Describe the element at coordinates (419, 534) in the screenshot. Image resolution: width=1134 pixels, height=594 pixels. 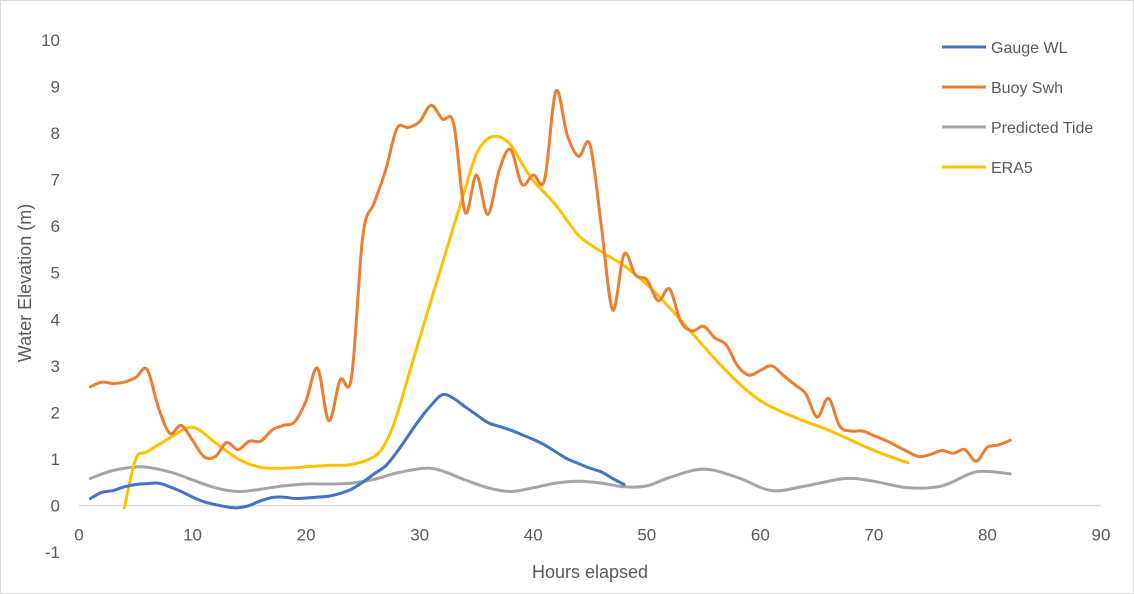
I see `x-tick-label: 30` at that location.